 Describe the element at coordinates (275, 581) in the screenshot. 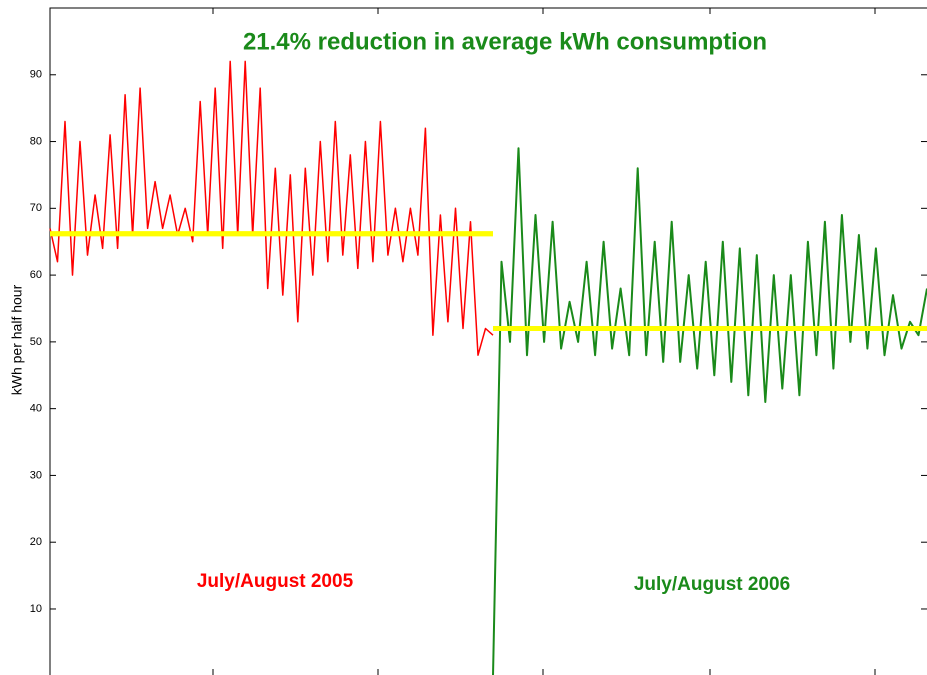

I see `series-label: July/August 2005` at that location.